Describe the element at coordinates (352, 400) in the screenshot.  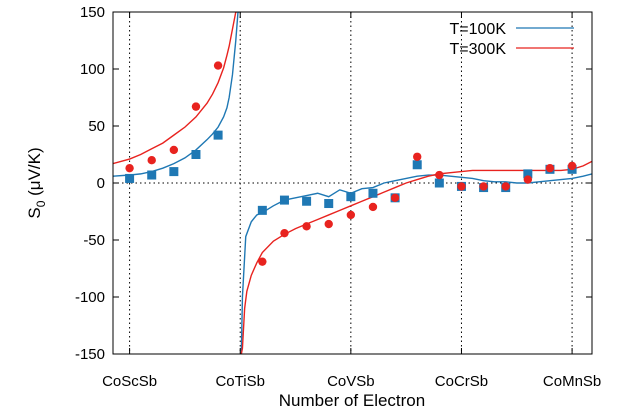
I see `x-axis-title: Number of Electron` at that location.